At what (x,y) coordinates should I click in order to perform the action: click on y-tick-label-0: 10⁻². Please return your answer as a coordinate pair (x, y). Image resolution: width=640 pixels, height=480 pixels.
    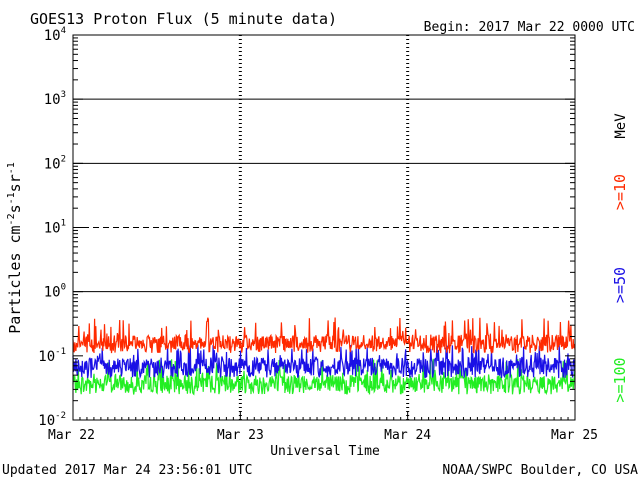
    Looking at the image, I should click on (52, 420).